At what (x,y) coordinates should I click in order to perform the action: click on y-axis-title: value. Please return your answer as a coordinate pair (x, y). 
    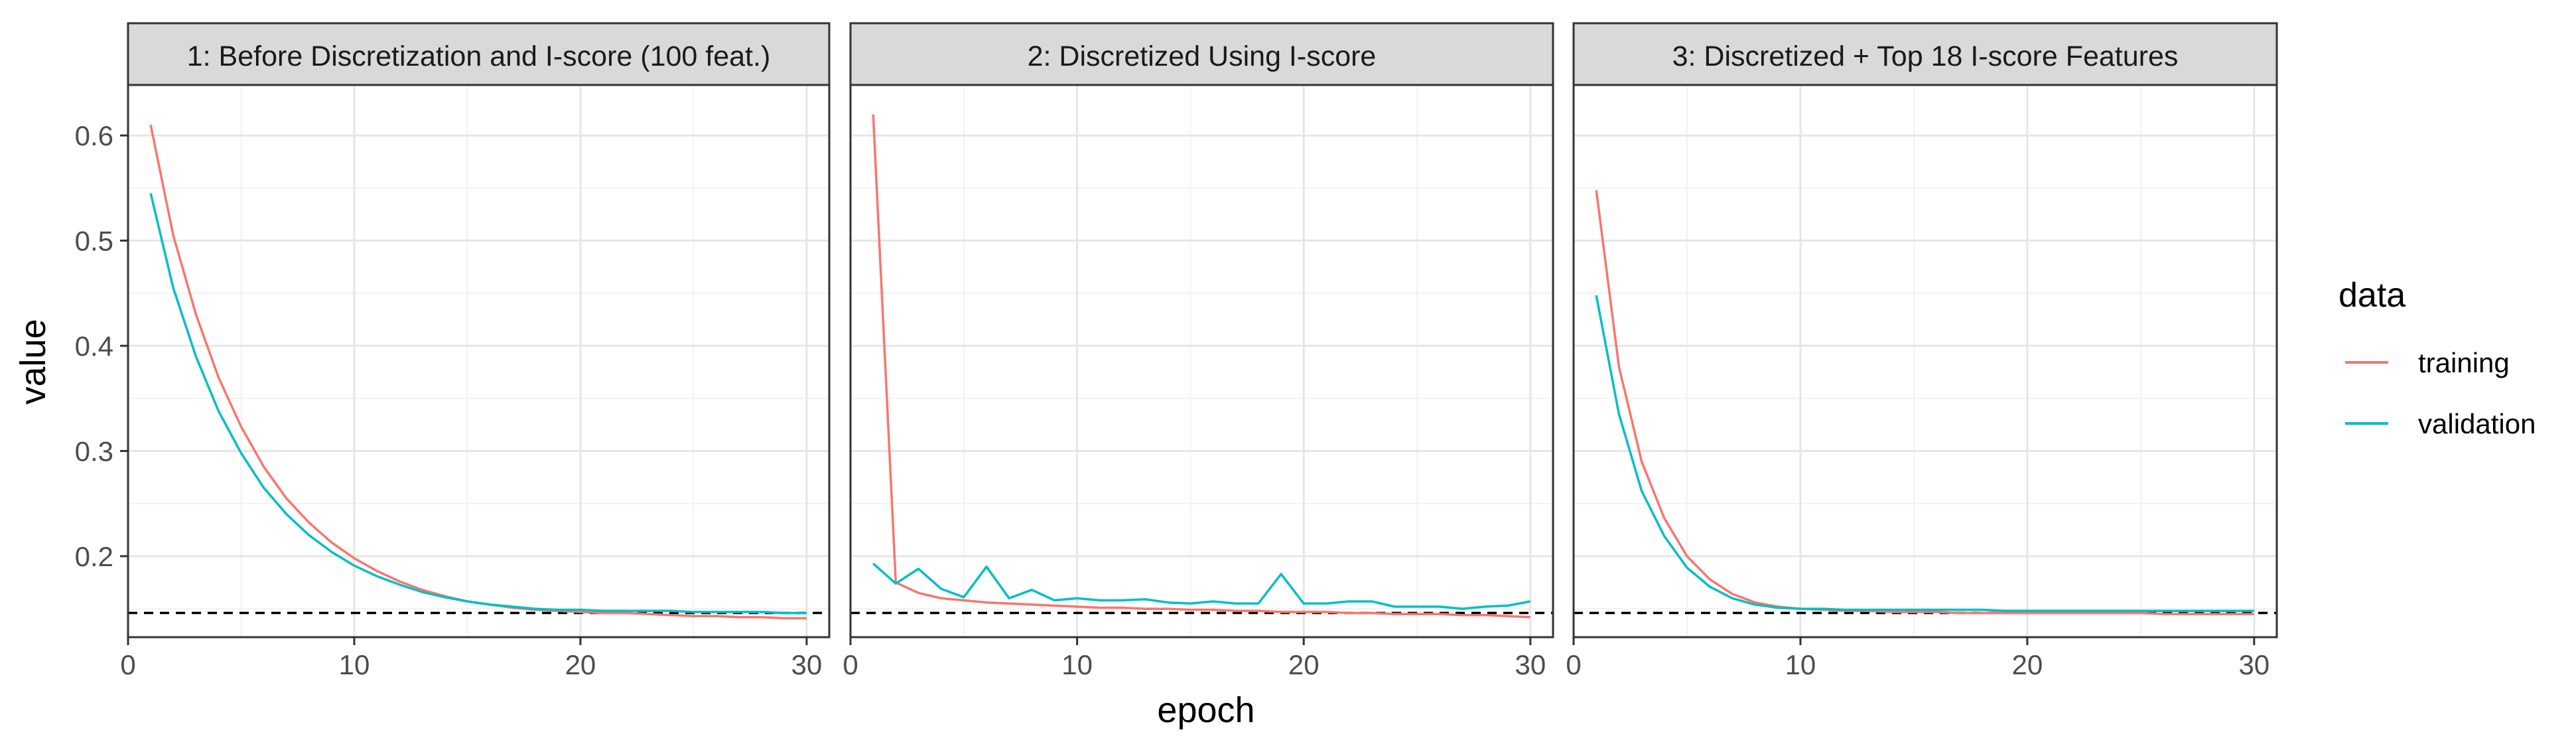
    Looking at the image, I should click on (33, 361).